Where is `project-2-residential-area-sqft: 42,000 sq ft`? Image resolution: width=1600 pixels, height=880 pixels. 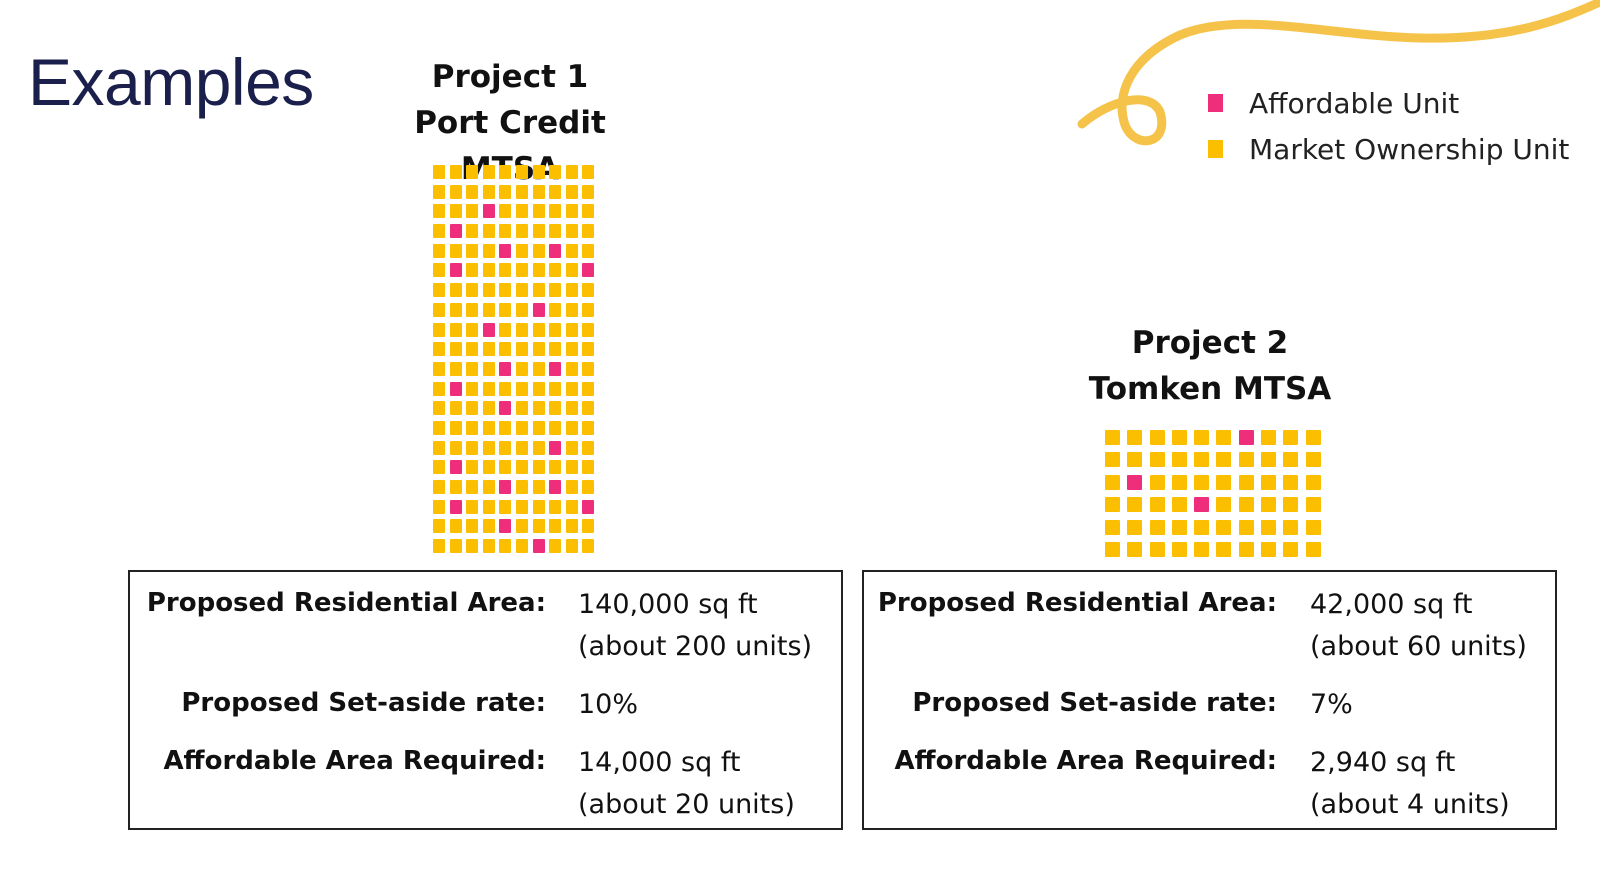
project-2-residential-area-sqft: 42,000 sq ft is located at coordinates (1391, 604).